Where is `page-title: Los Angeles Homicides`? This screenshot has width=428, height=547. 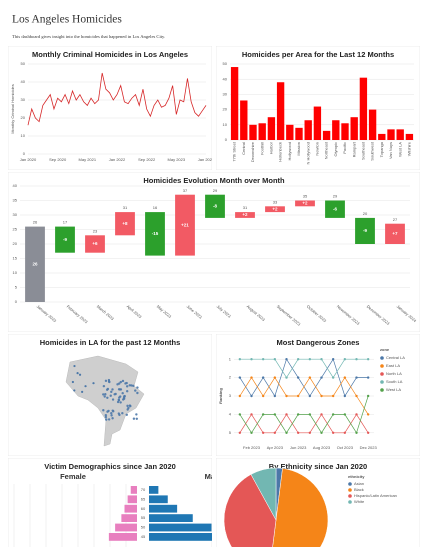 page-title: Los Angeles Homicides is located at coordinates (67, 20).